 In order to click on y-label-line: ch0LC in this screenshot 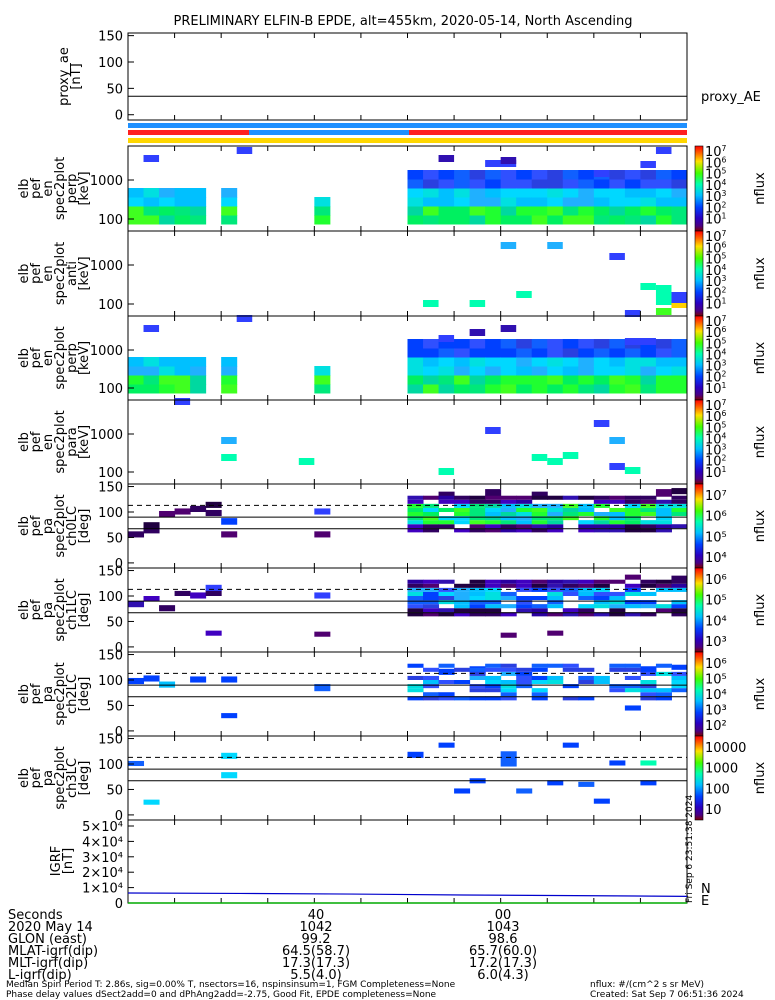, I will do `click(72, 526)`.